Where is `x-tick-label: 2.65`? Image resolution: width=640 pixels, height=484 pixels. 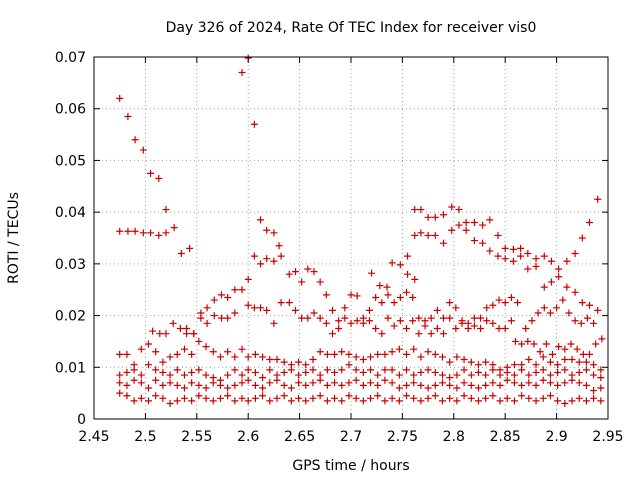
x-tick-label: 2.65 is located at coordinates (299, 437).